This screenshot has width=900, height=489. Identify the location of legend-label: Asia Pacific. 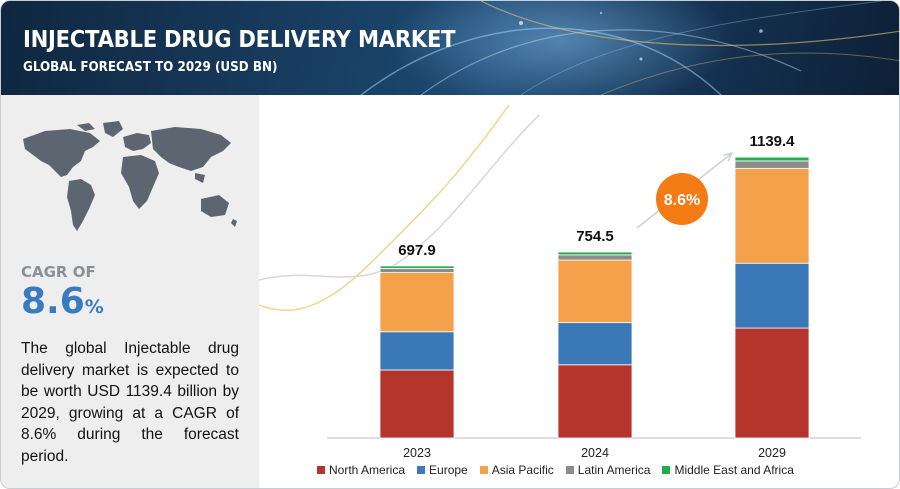
(522, 470).